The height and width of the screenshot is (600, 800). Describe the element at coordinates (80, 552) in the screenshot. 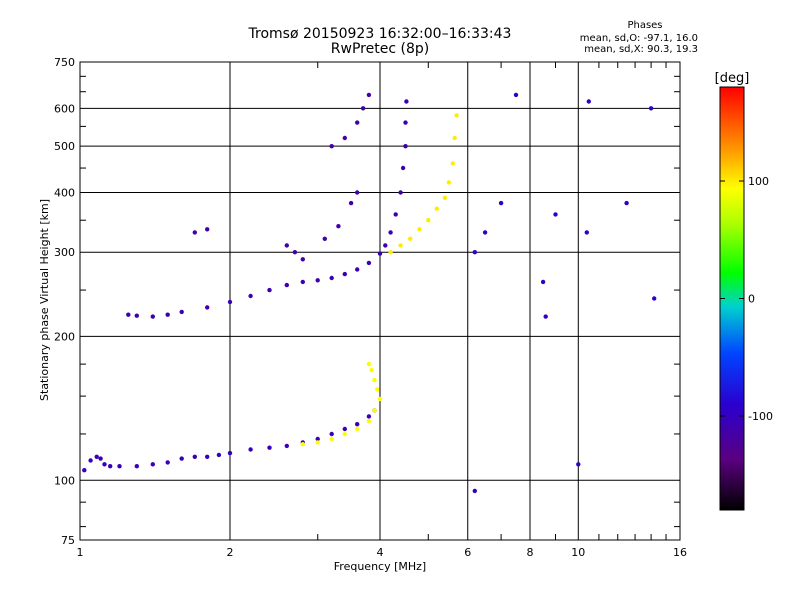

I see `x-tick-label: 1` at that location.